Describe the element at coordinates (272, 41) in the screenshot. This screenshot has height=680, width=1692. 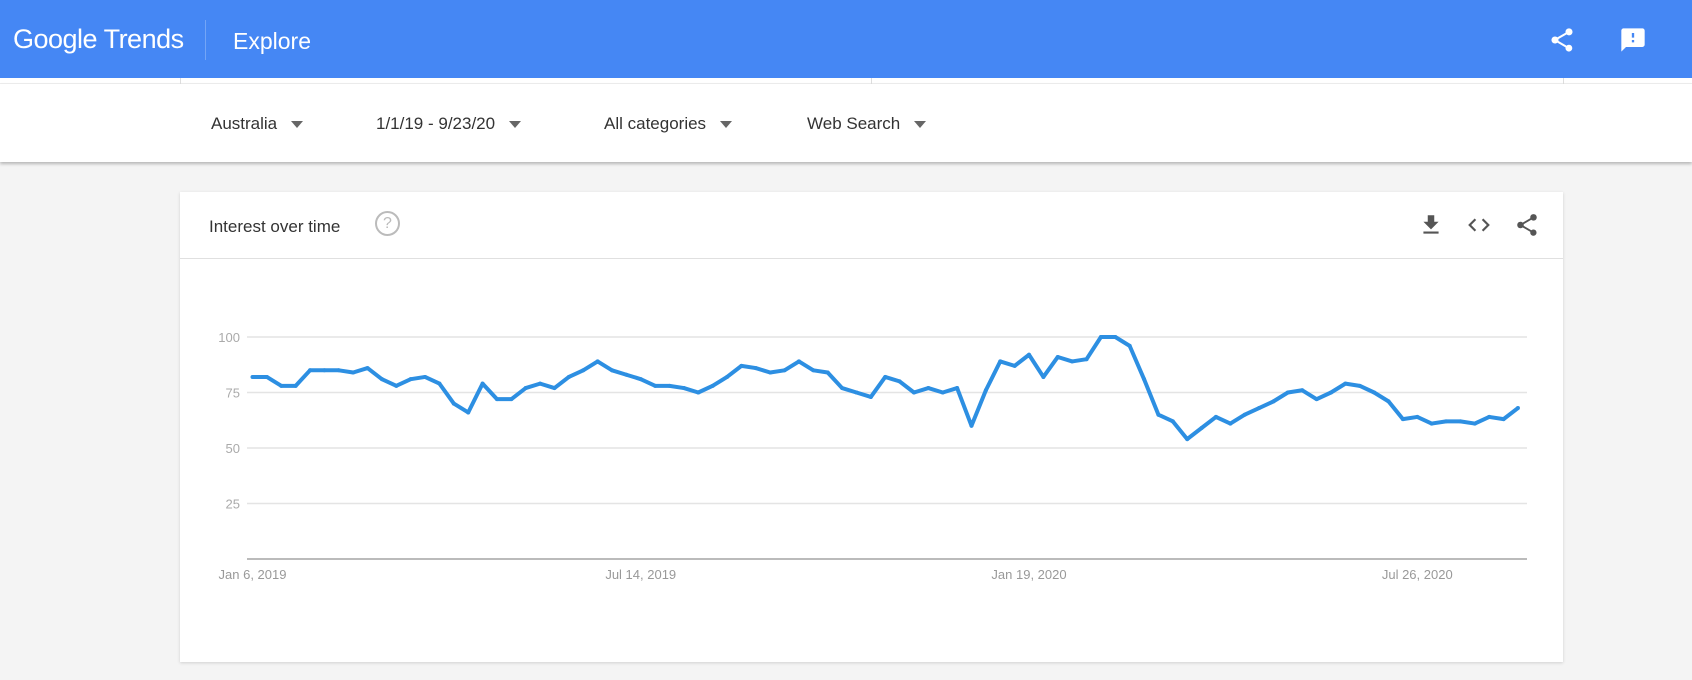
I see `page-title: Explore` at that location.